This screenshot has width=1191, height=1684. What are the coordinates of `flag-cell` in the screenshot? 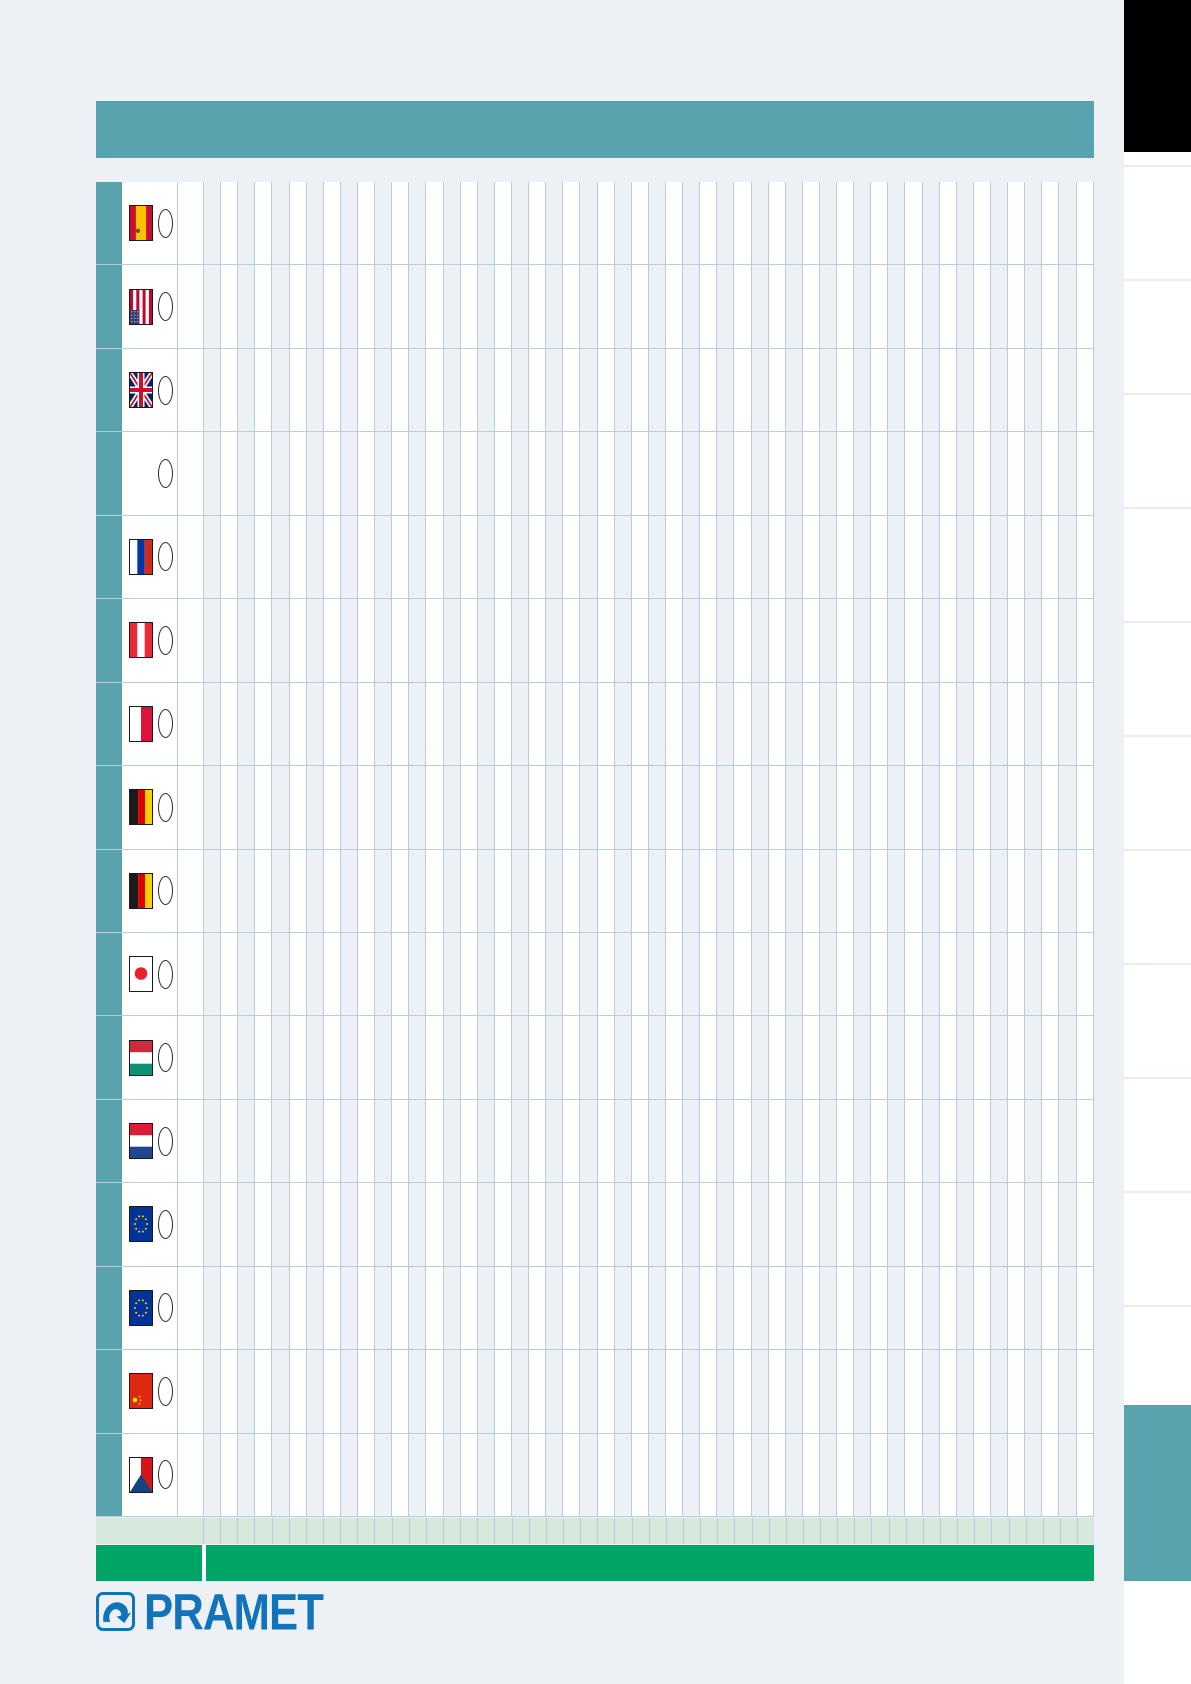 It's located at (149, 557).